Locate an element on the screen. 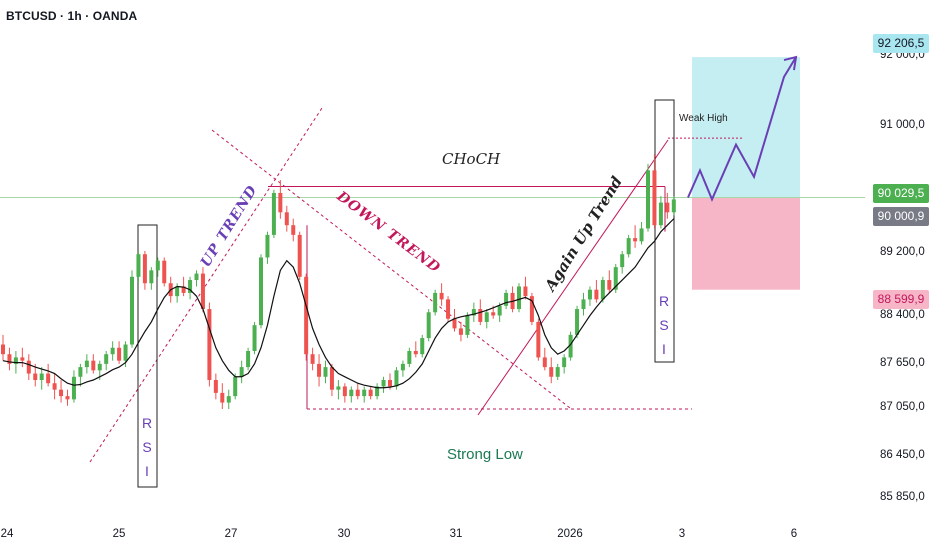 The height and width of the screenshot is (550, 932). projection-path is located at coordinates (742, 128).